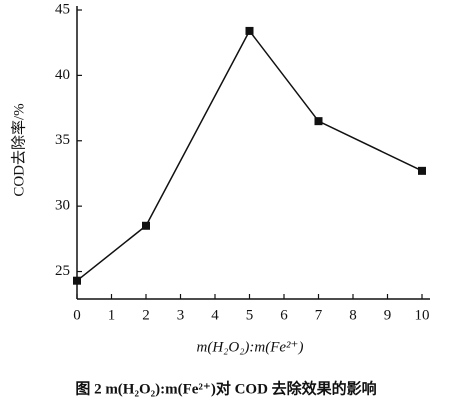  Describe the element at coordinates (62, 75) in the screenshot. I see `y-tick-label: 40` at that location.